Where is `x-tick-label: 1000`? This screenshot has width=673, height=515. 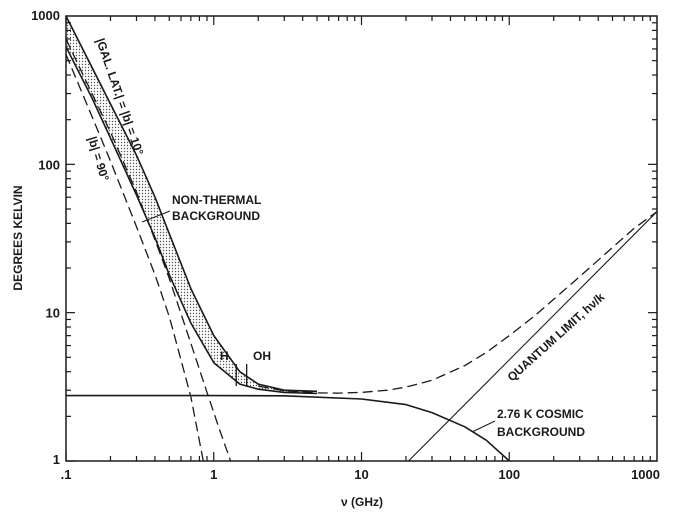 x-tick-label: 1000 is located at coordinates (645, 474).